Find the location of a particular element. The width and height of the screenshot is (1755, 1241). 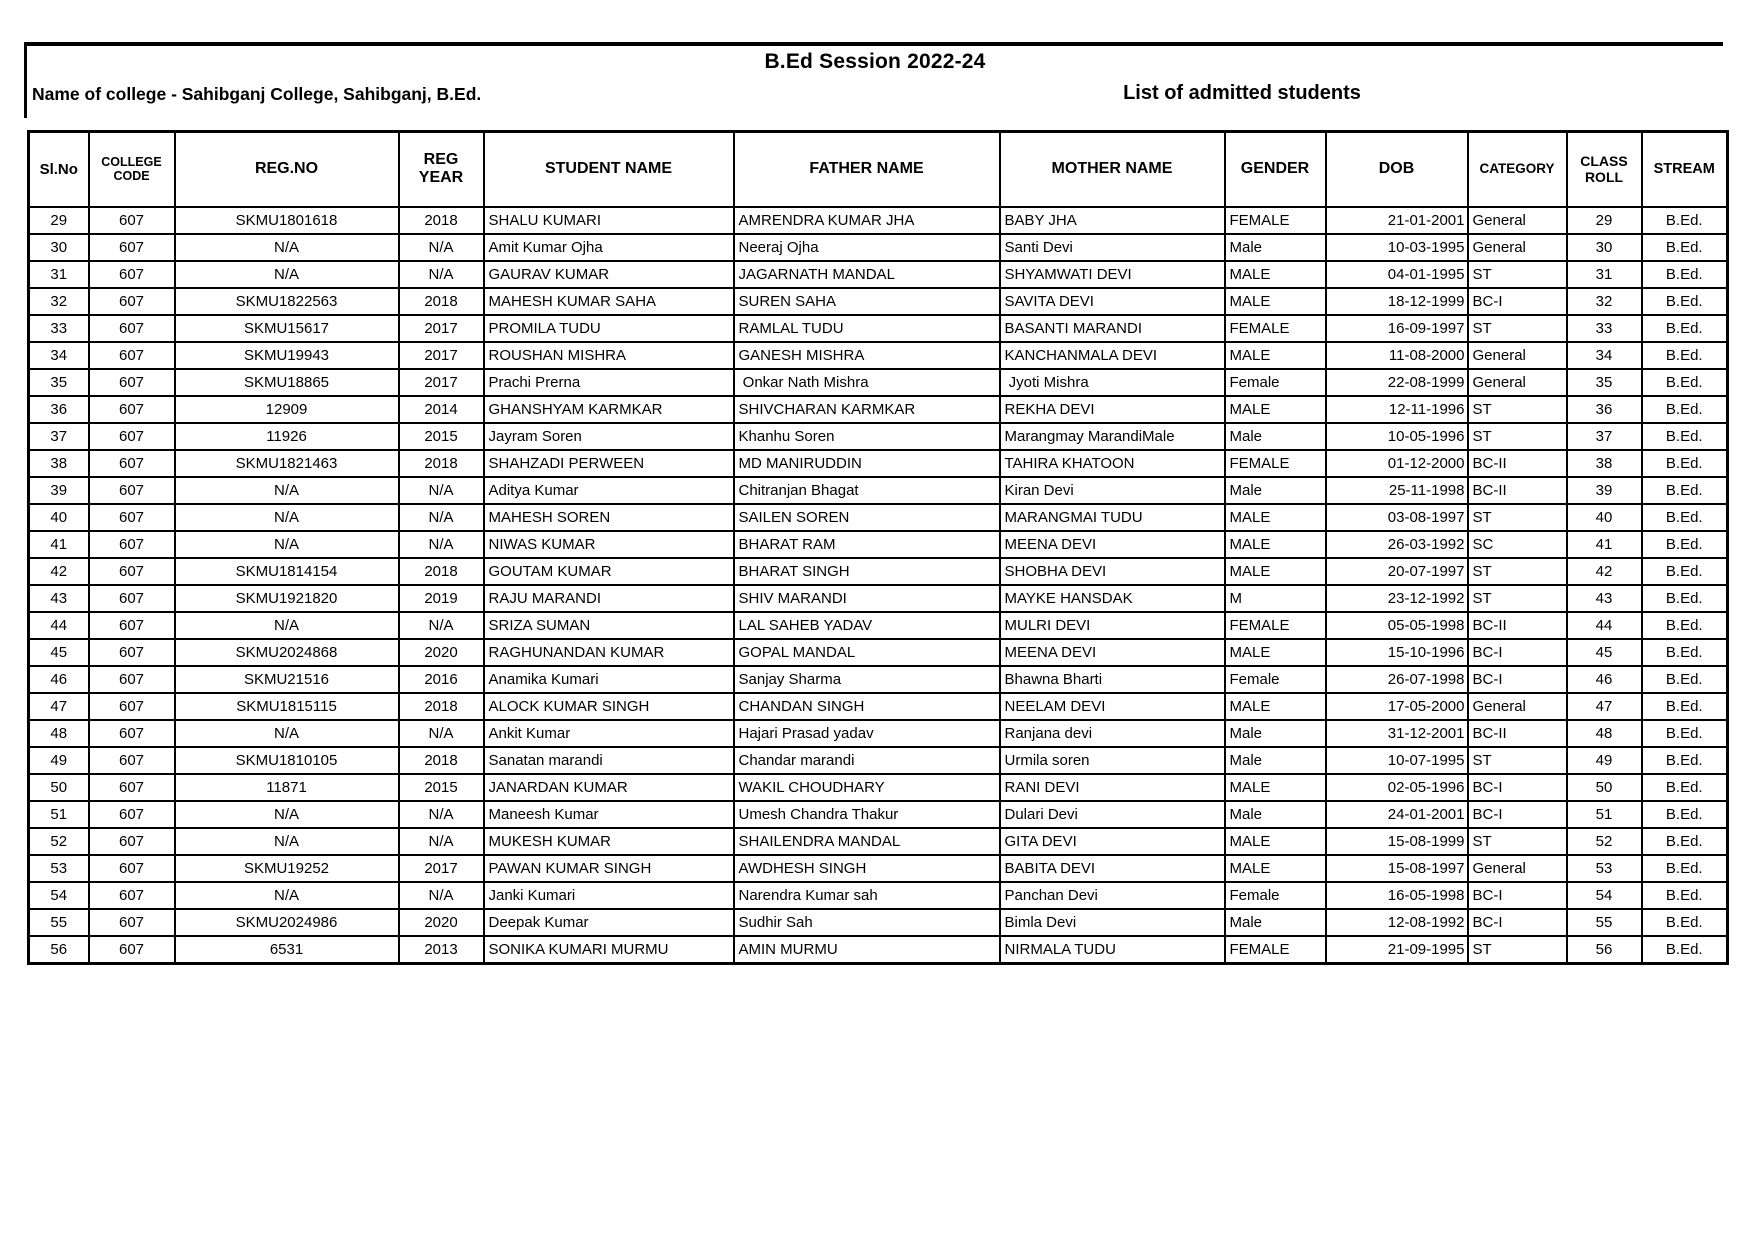

cell-class-roll: 48 is located at coordinates (1604, 733).